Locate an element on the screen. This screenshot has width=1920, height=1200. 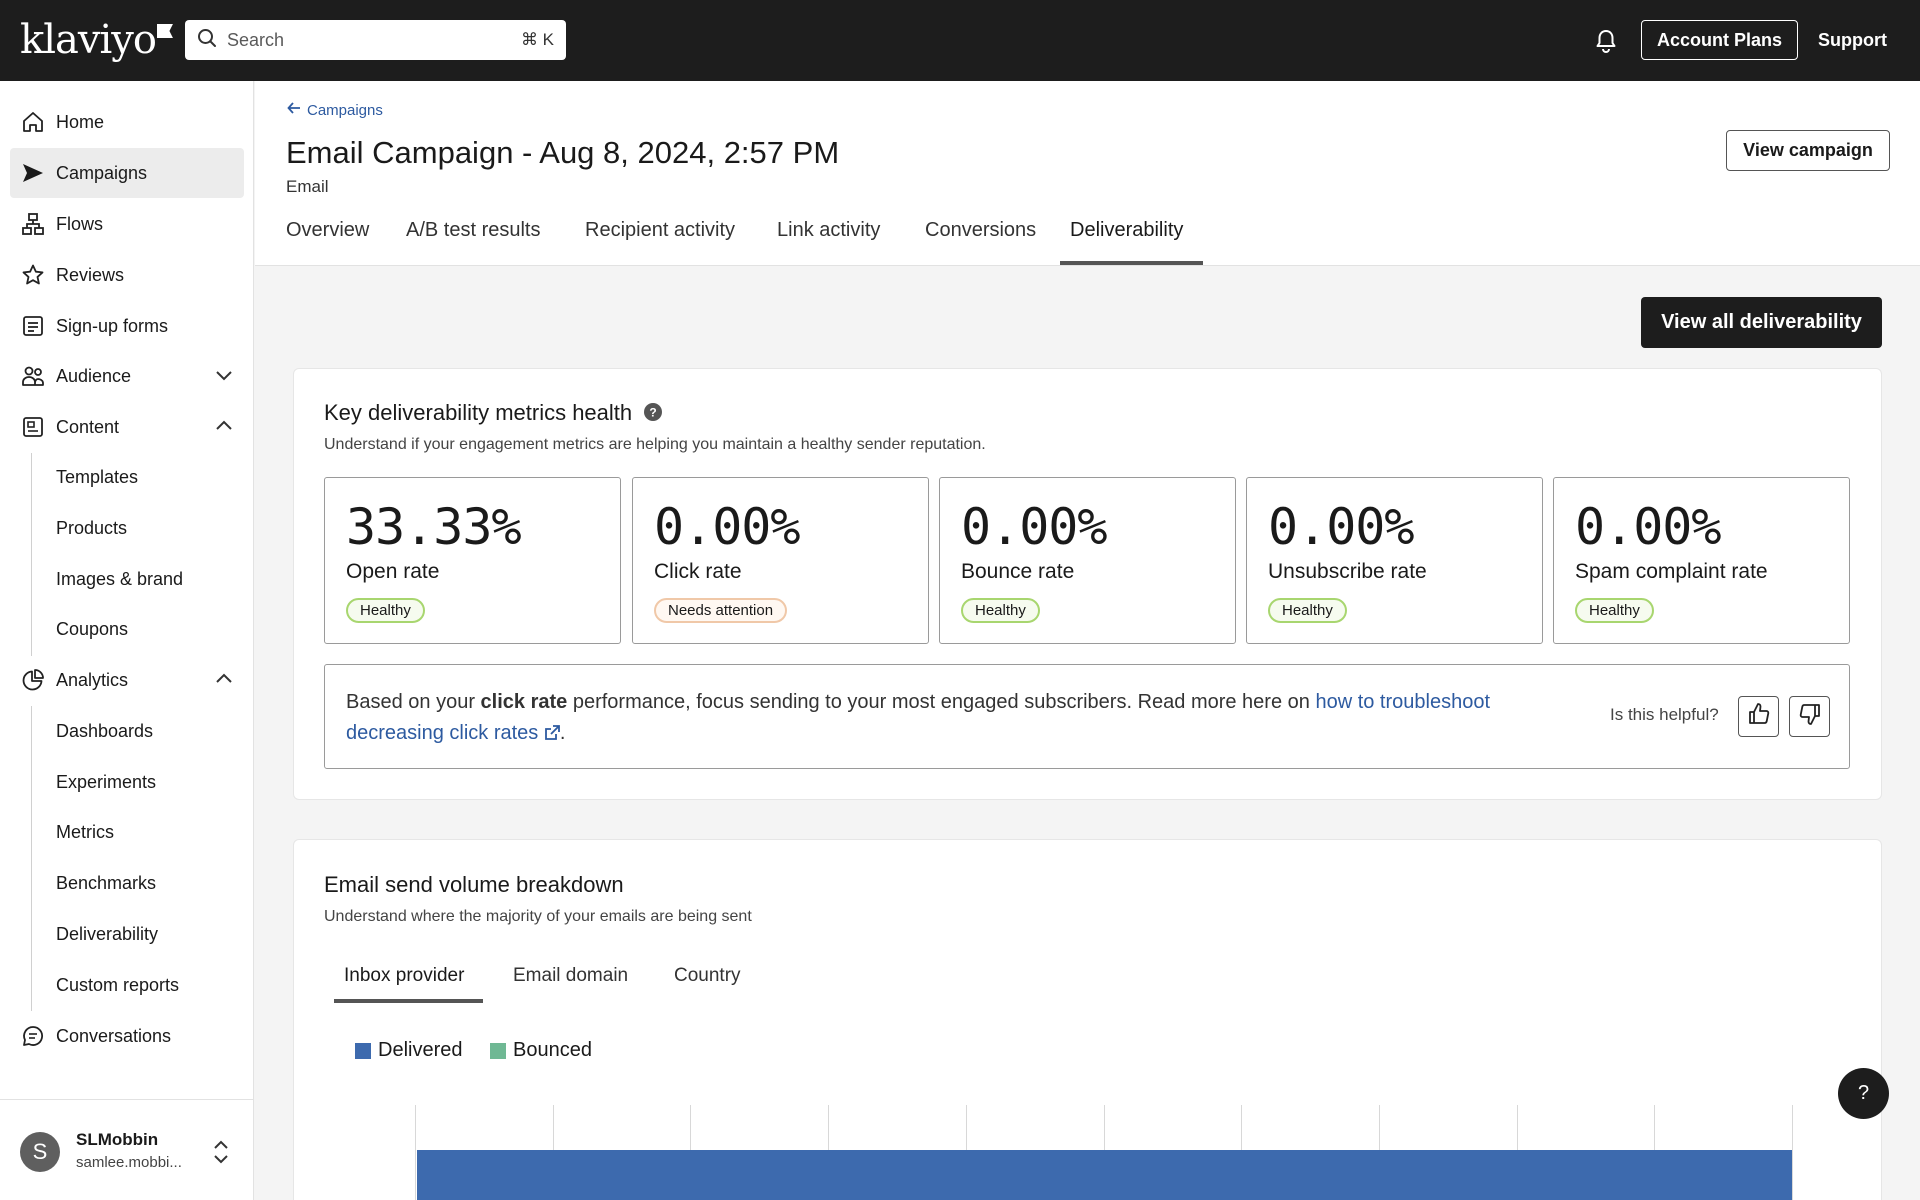
metric-name: Click rate is located at coordinates (698, 571).